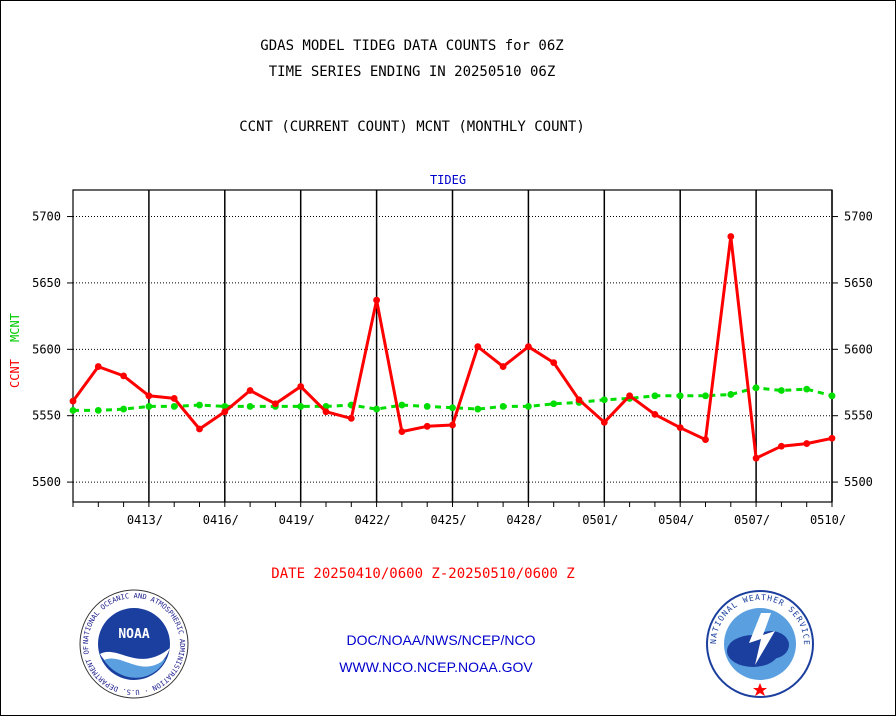  What do you see at coordinates (436, 667) in the screenshot?
I see `website-link: WWW.NCO.NCEP.NOAA.GOV` at bounding box center [436, 667].